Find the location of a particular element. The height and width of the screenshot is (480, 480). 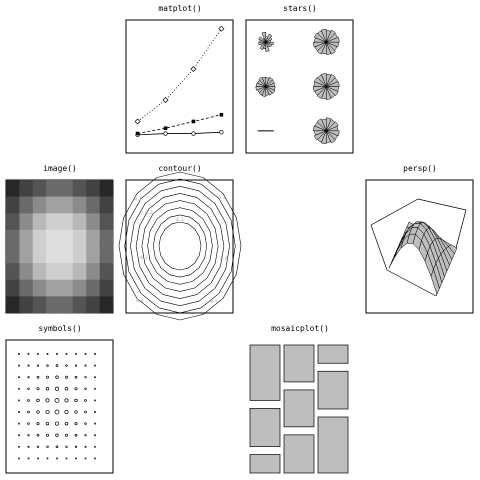

title-persp: persp() is located at coordinates (420, 168).